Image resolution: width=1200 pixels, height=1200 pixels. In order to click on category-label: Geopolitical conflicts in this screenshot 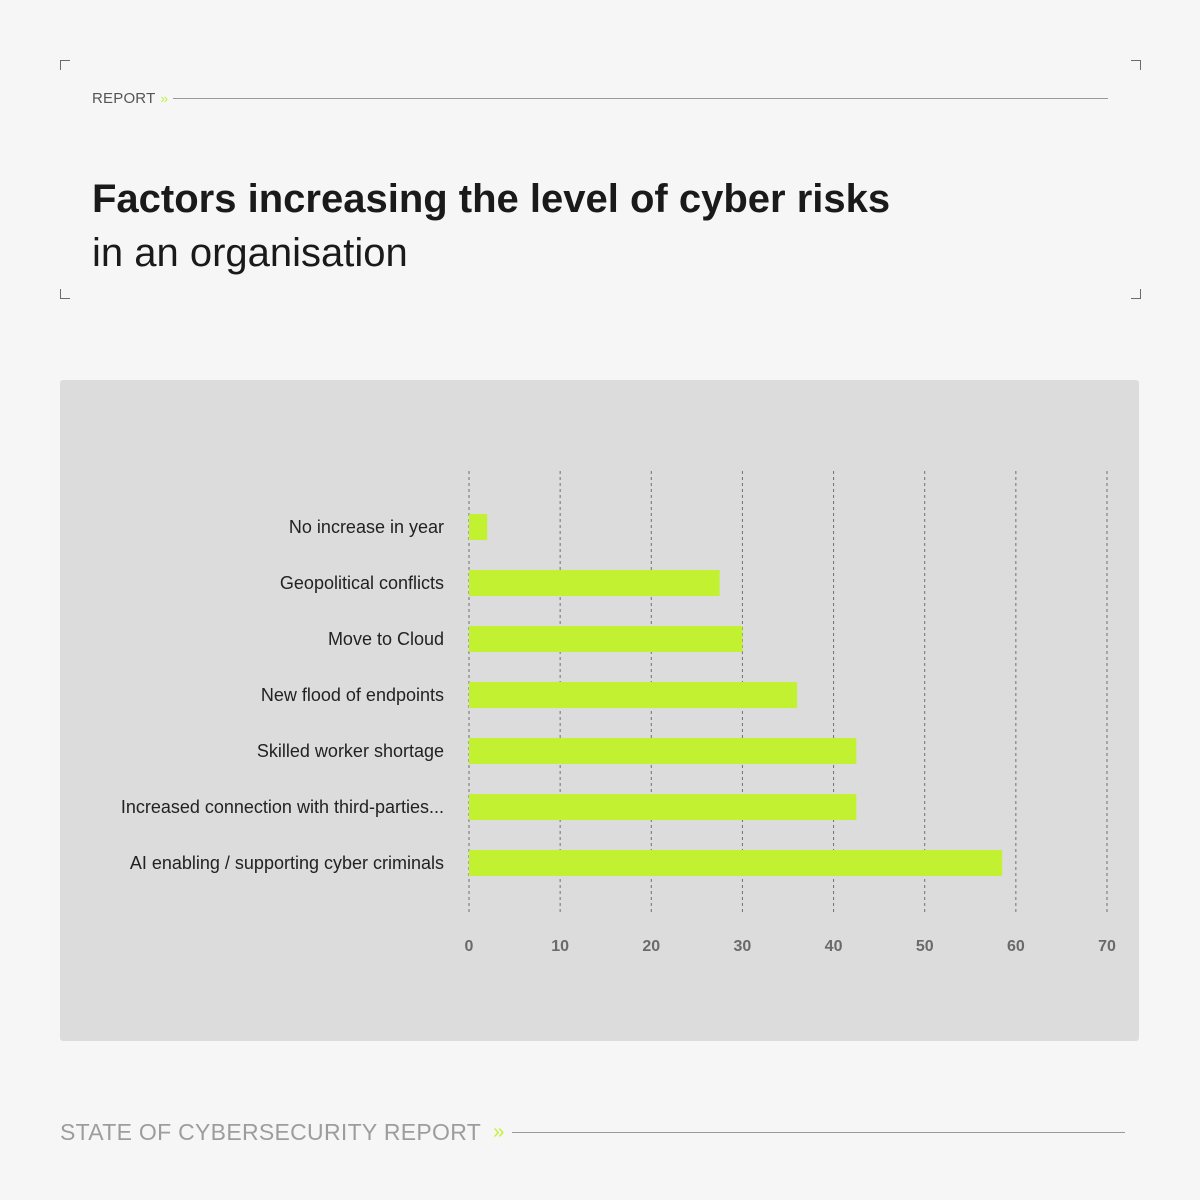, I will do `click(362, 583)`.